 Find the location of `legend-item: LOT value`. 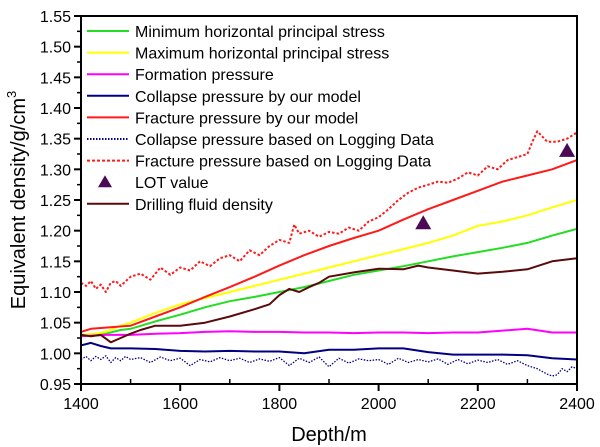

legend-item: LOT value is located at coordinates (153, 183).